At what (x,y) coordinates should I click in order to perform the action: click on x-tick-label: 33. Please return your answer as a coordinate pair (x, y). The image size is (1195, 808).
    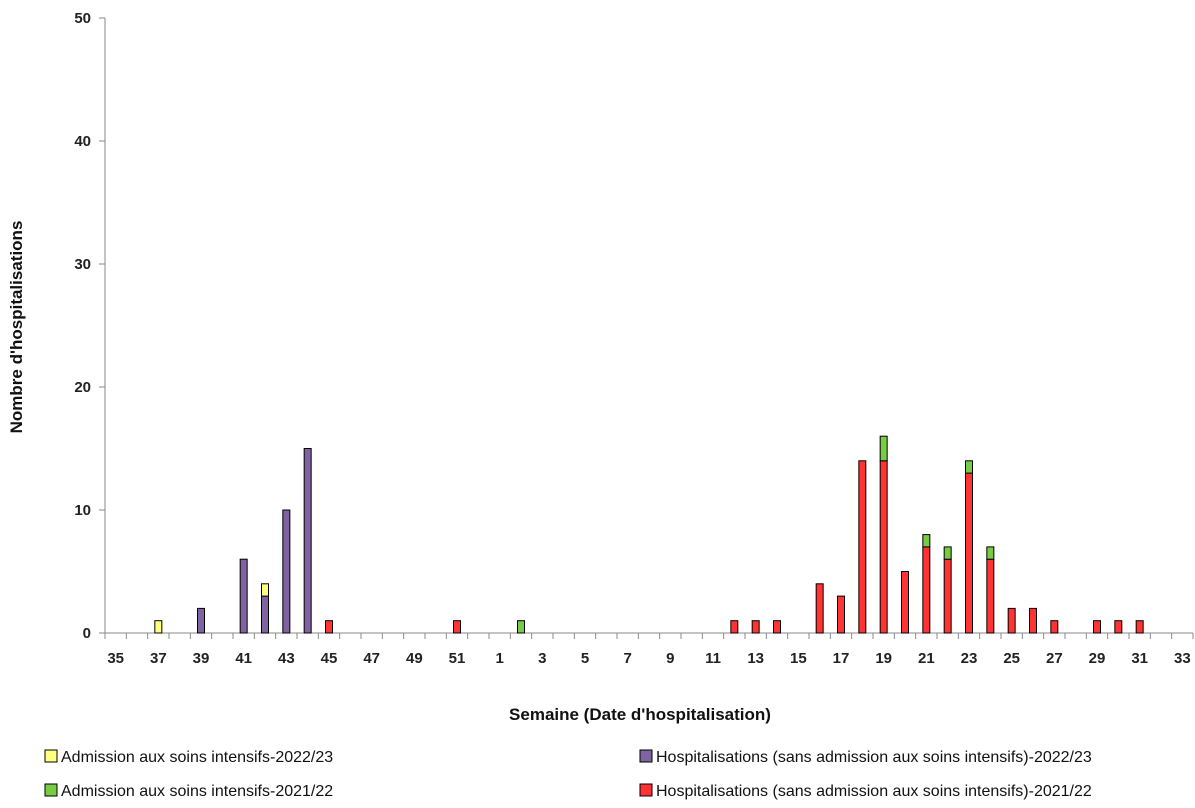
    Looking at the image, I should click on (1182, 658).